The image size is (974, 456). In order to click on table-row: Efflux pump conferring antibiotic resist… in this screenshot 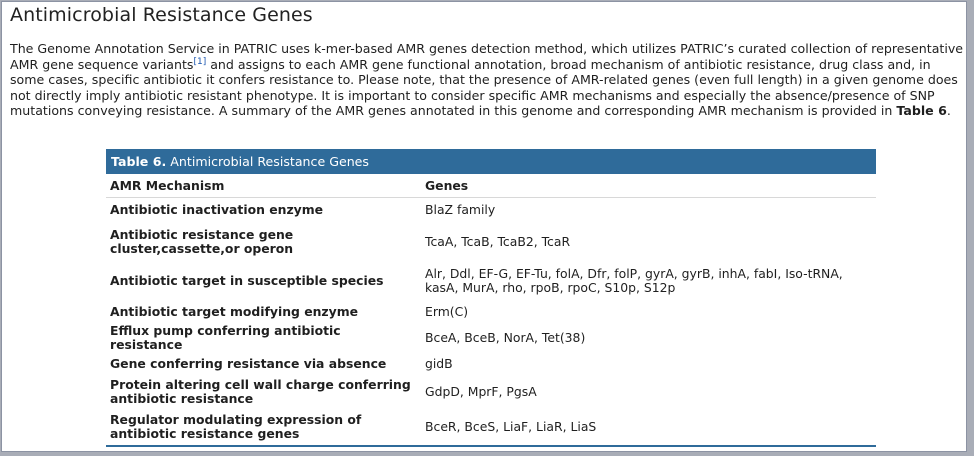, I will do `click(491, 338)`.